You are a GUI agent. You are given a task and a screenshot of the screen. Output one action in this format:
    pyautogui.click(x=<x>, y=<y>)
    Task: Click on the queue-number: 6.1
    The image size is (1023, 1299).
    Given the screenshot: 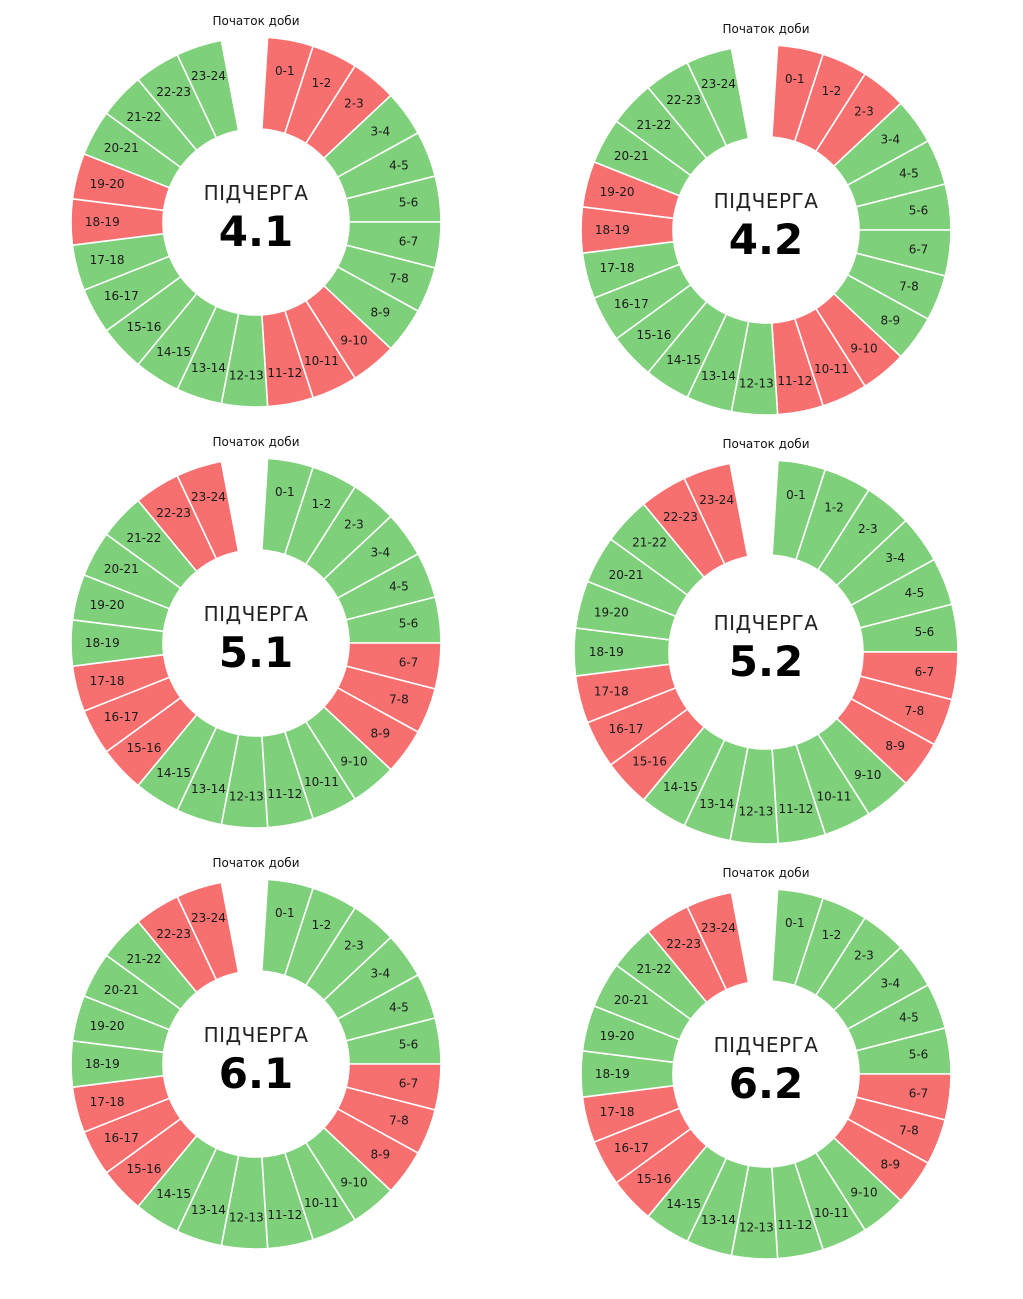 What is the action you would take?
    pyautogui.click(x=256, y=1073)
    